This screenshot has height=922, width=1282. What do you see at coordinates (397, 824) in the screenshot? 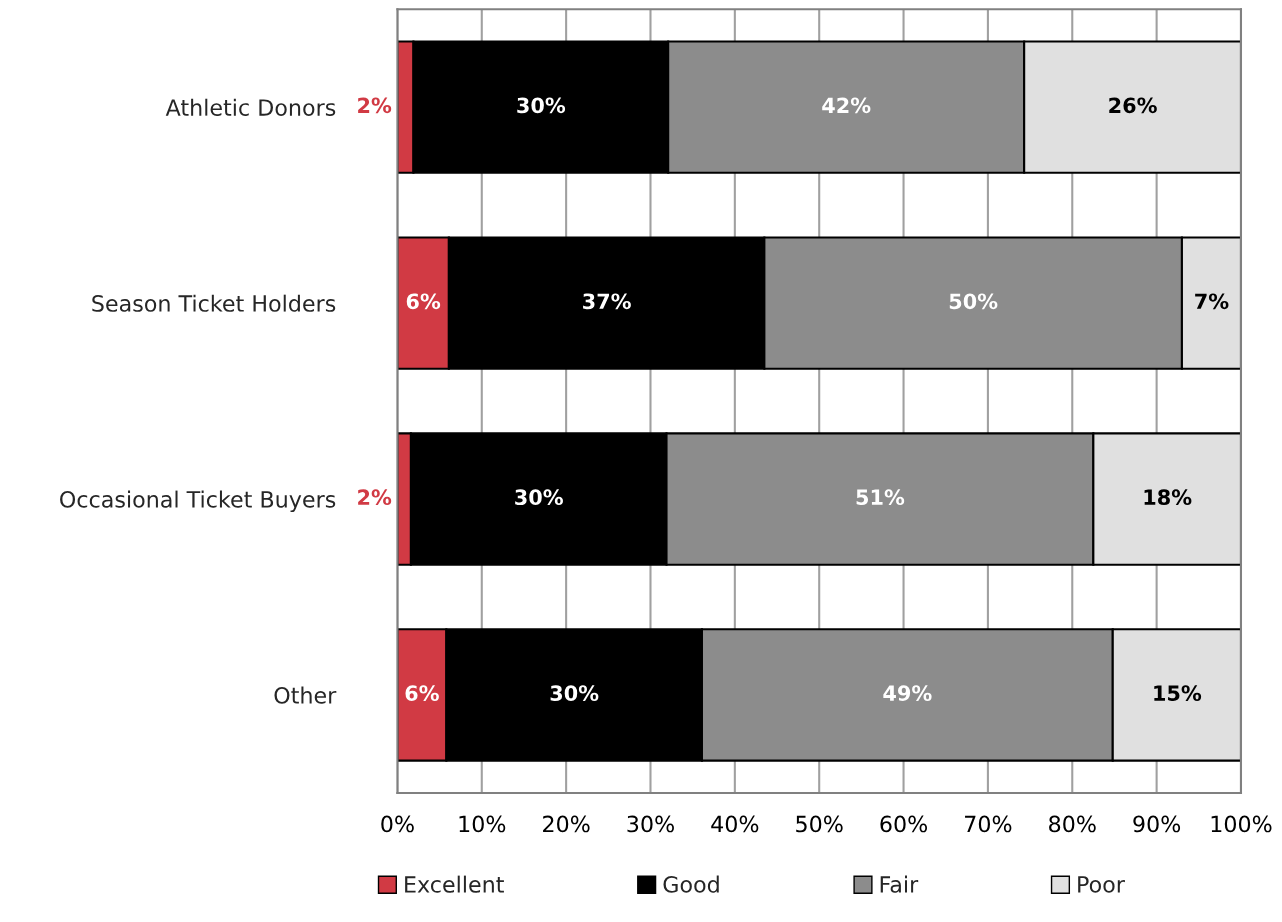
I see `x-tick-label: 0%` at bounding box center [397, 824].